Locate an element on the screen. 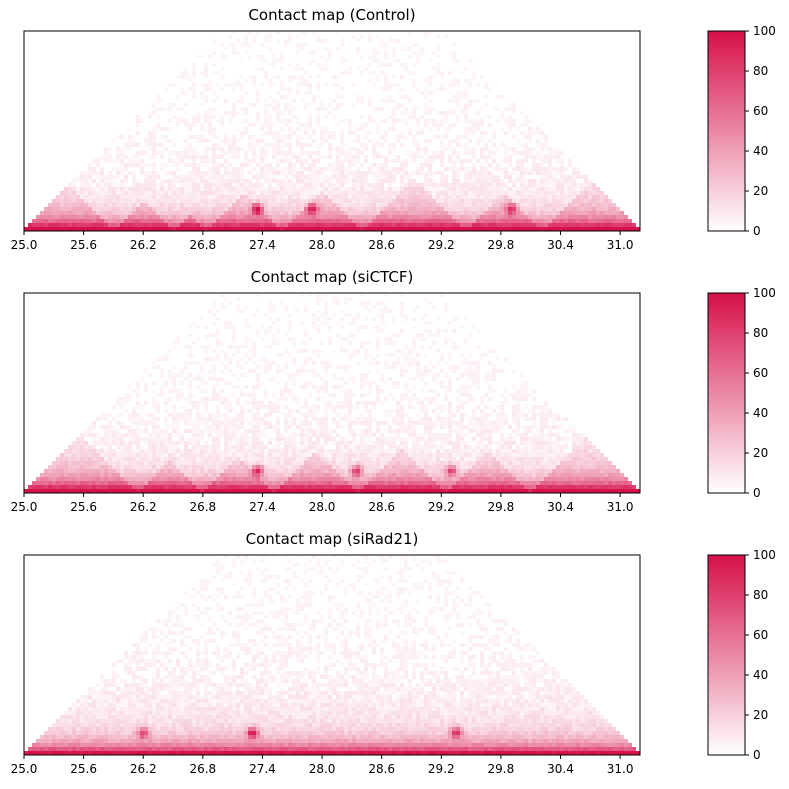 Image resolution: width=789 pixels, height=789 pixels. x-tick-label: 30.4 is located at coordinates (560, 245).